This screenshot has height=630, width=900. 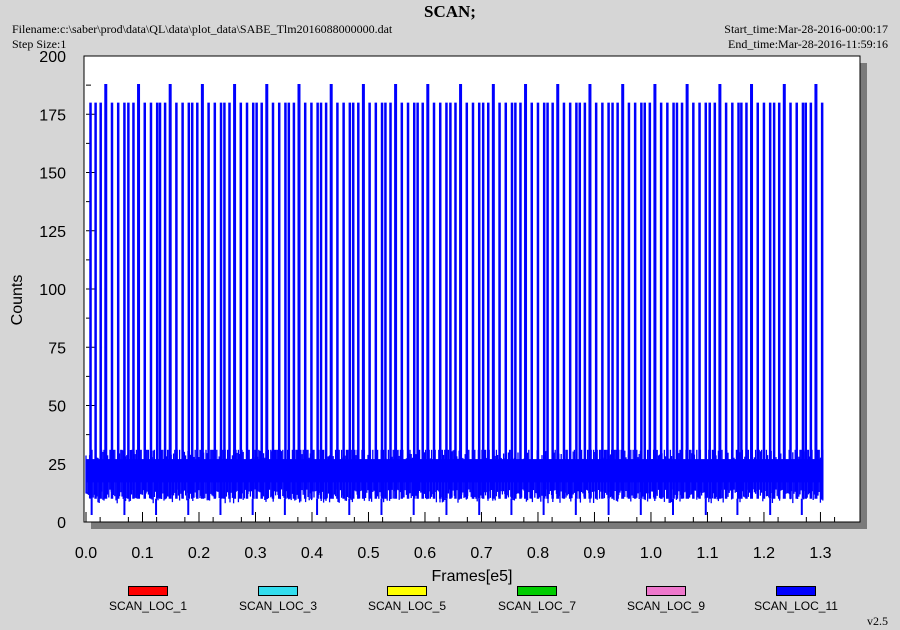 What do you see at coordinates (52, 57) in the screenshot?
I see `y-tick-label: 200` at bounding box center [52, 57].